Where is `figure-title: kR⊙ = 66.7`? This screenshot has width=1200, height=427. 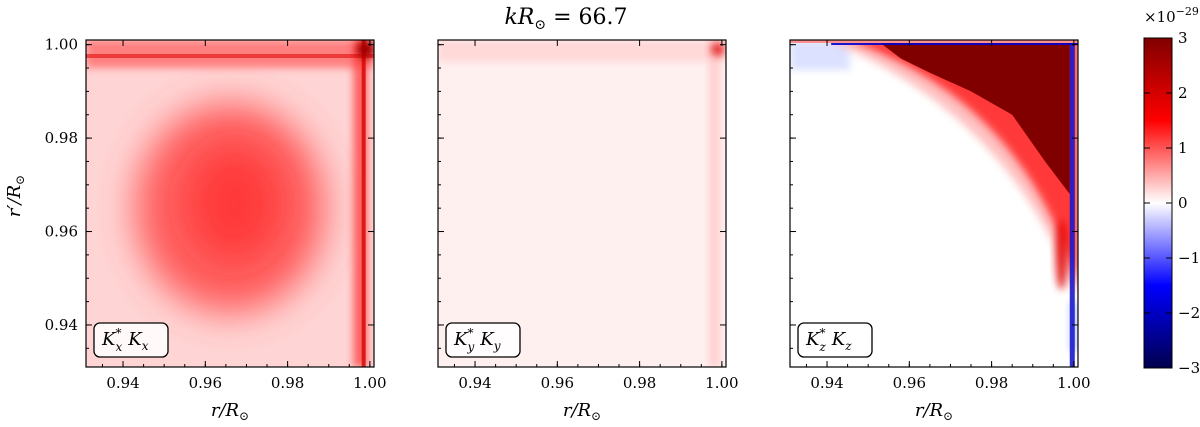 figure-title: kR⊙ = 66.7 is located at coordinates (565, 19).